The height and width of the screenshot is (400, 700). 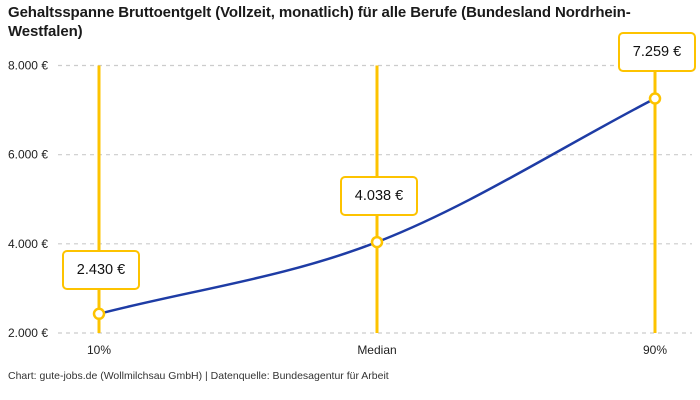 What do you see at coordinates (28, 66) in the screenshot?
I see `y-axis-tick-label: 8.000 €` at bounding box center [28, 66].